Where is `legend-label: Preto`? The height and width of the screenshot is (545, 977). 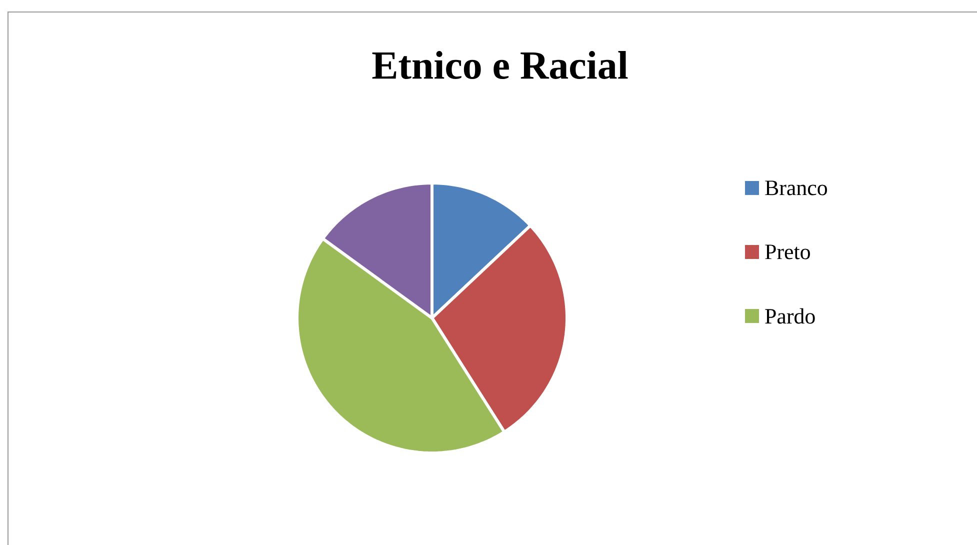
legend-label: Preto is located at coordinates (787, 252).